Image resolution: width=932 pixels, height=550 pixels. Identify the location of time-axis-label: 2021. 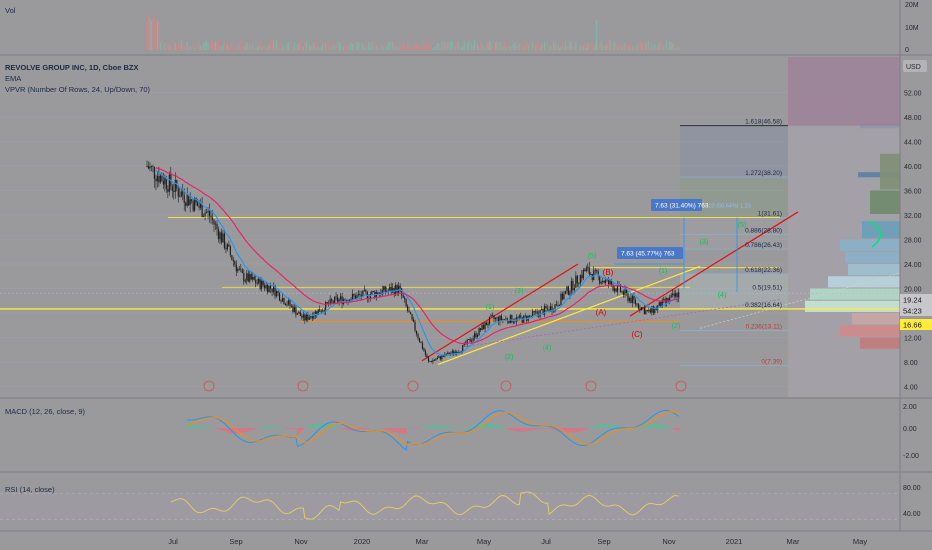
(734, 541).